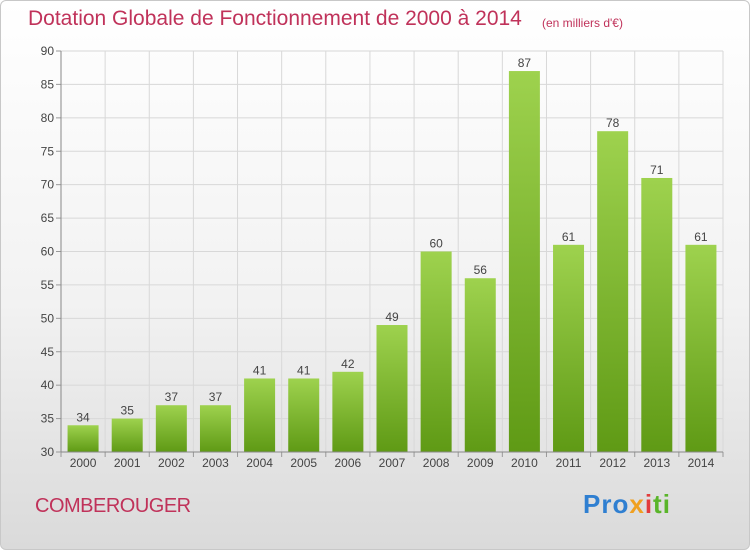 This screenshot has width=750, height=550. I want to click on data-label: 56, so click(481, 270).